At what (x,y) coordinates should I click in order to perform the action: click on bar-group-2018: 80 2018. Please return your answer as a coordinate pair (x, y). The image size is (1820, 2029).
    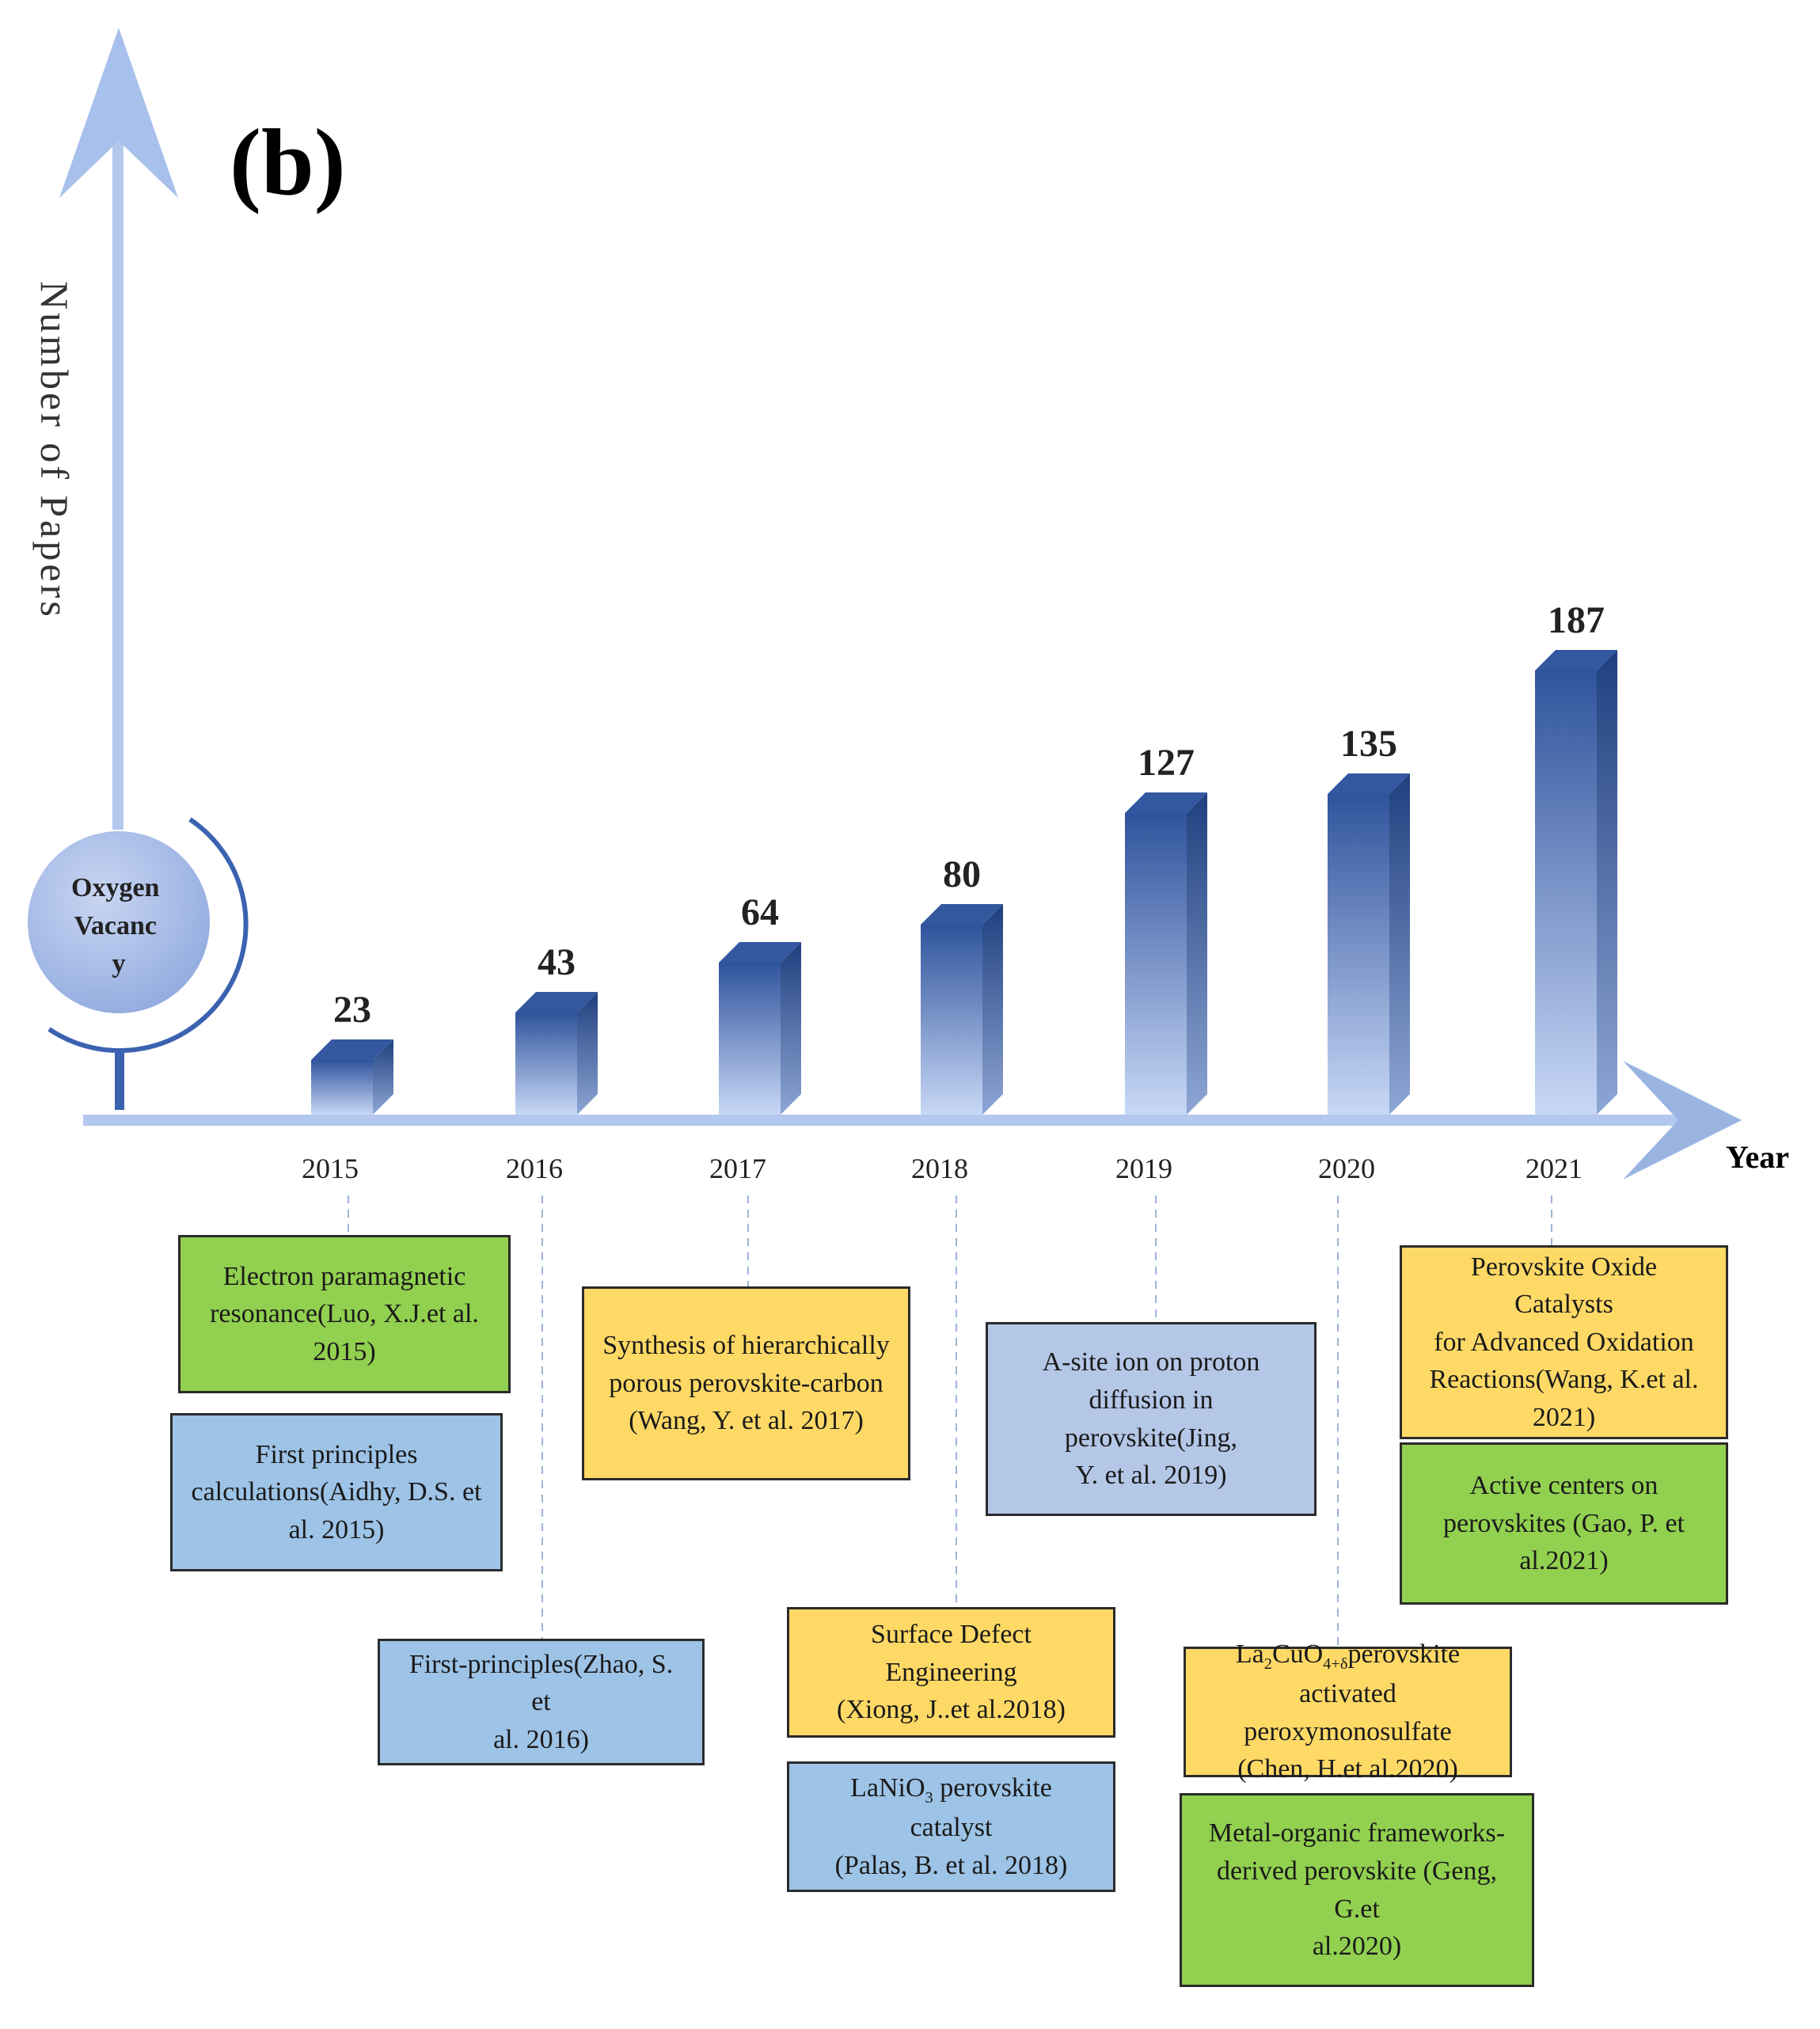
    Looking at the image, I should click on (957, 1018).